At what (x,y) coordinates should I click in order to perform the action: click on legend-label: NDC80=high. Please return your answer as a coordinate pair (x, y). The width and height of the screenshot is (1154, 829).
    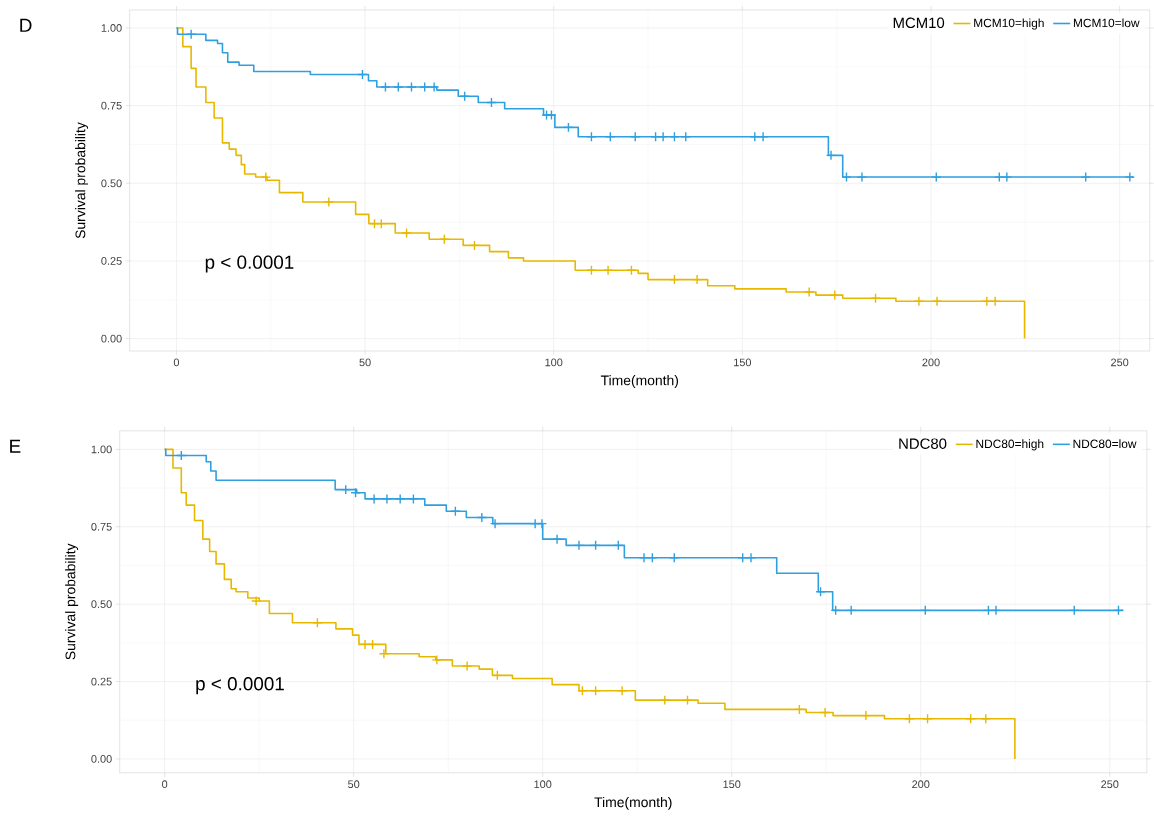
    Looking at the image, I should click on (1010, 445).